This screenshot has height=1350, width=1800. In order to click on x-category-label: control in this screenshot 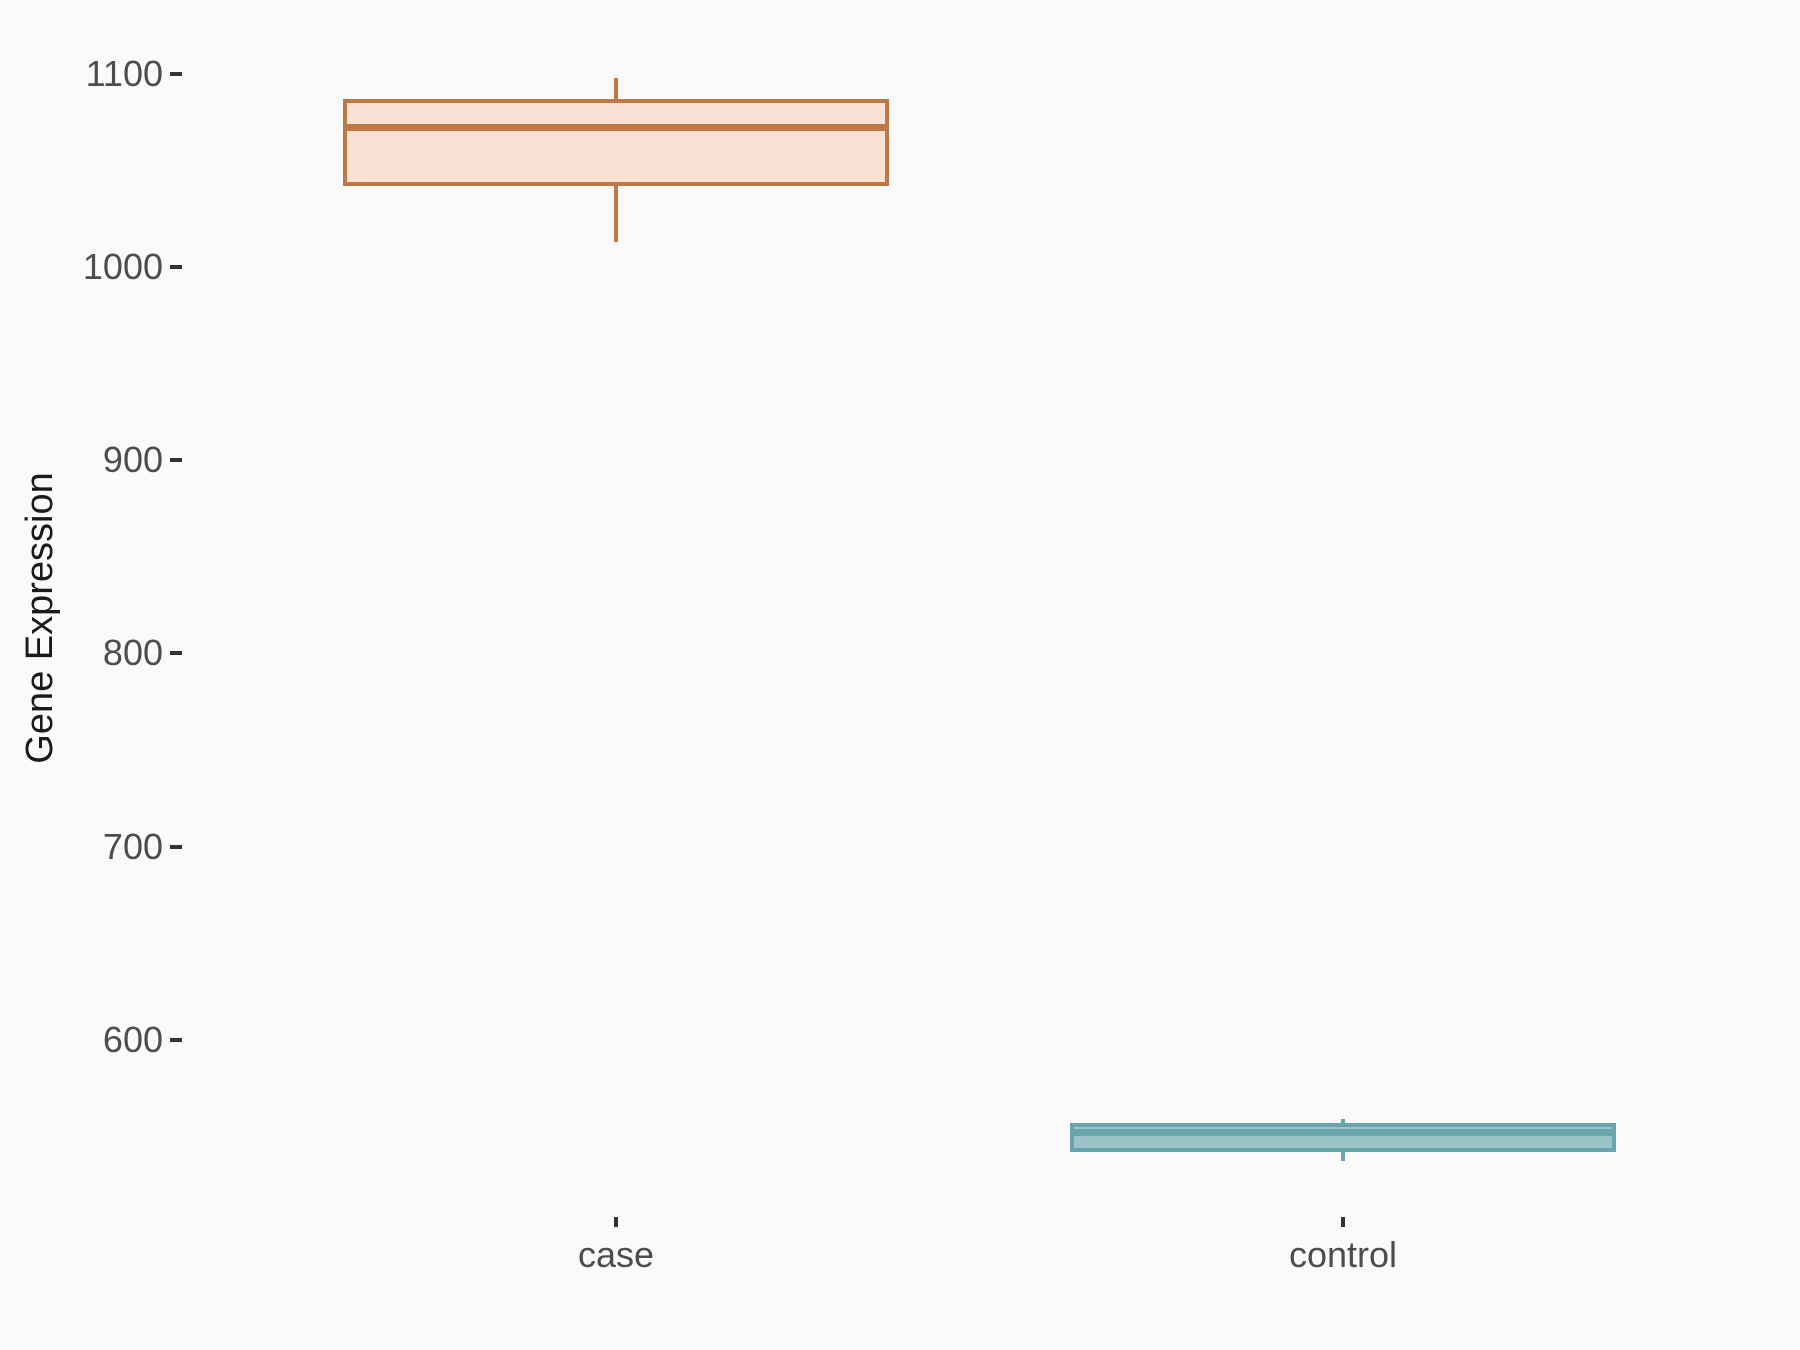, I will do `click(1343, 1254)`.